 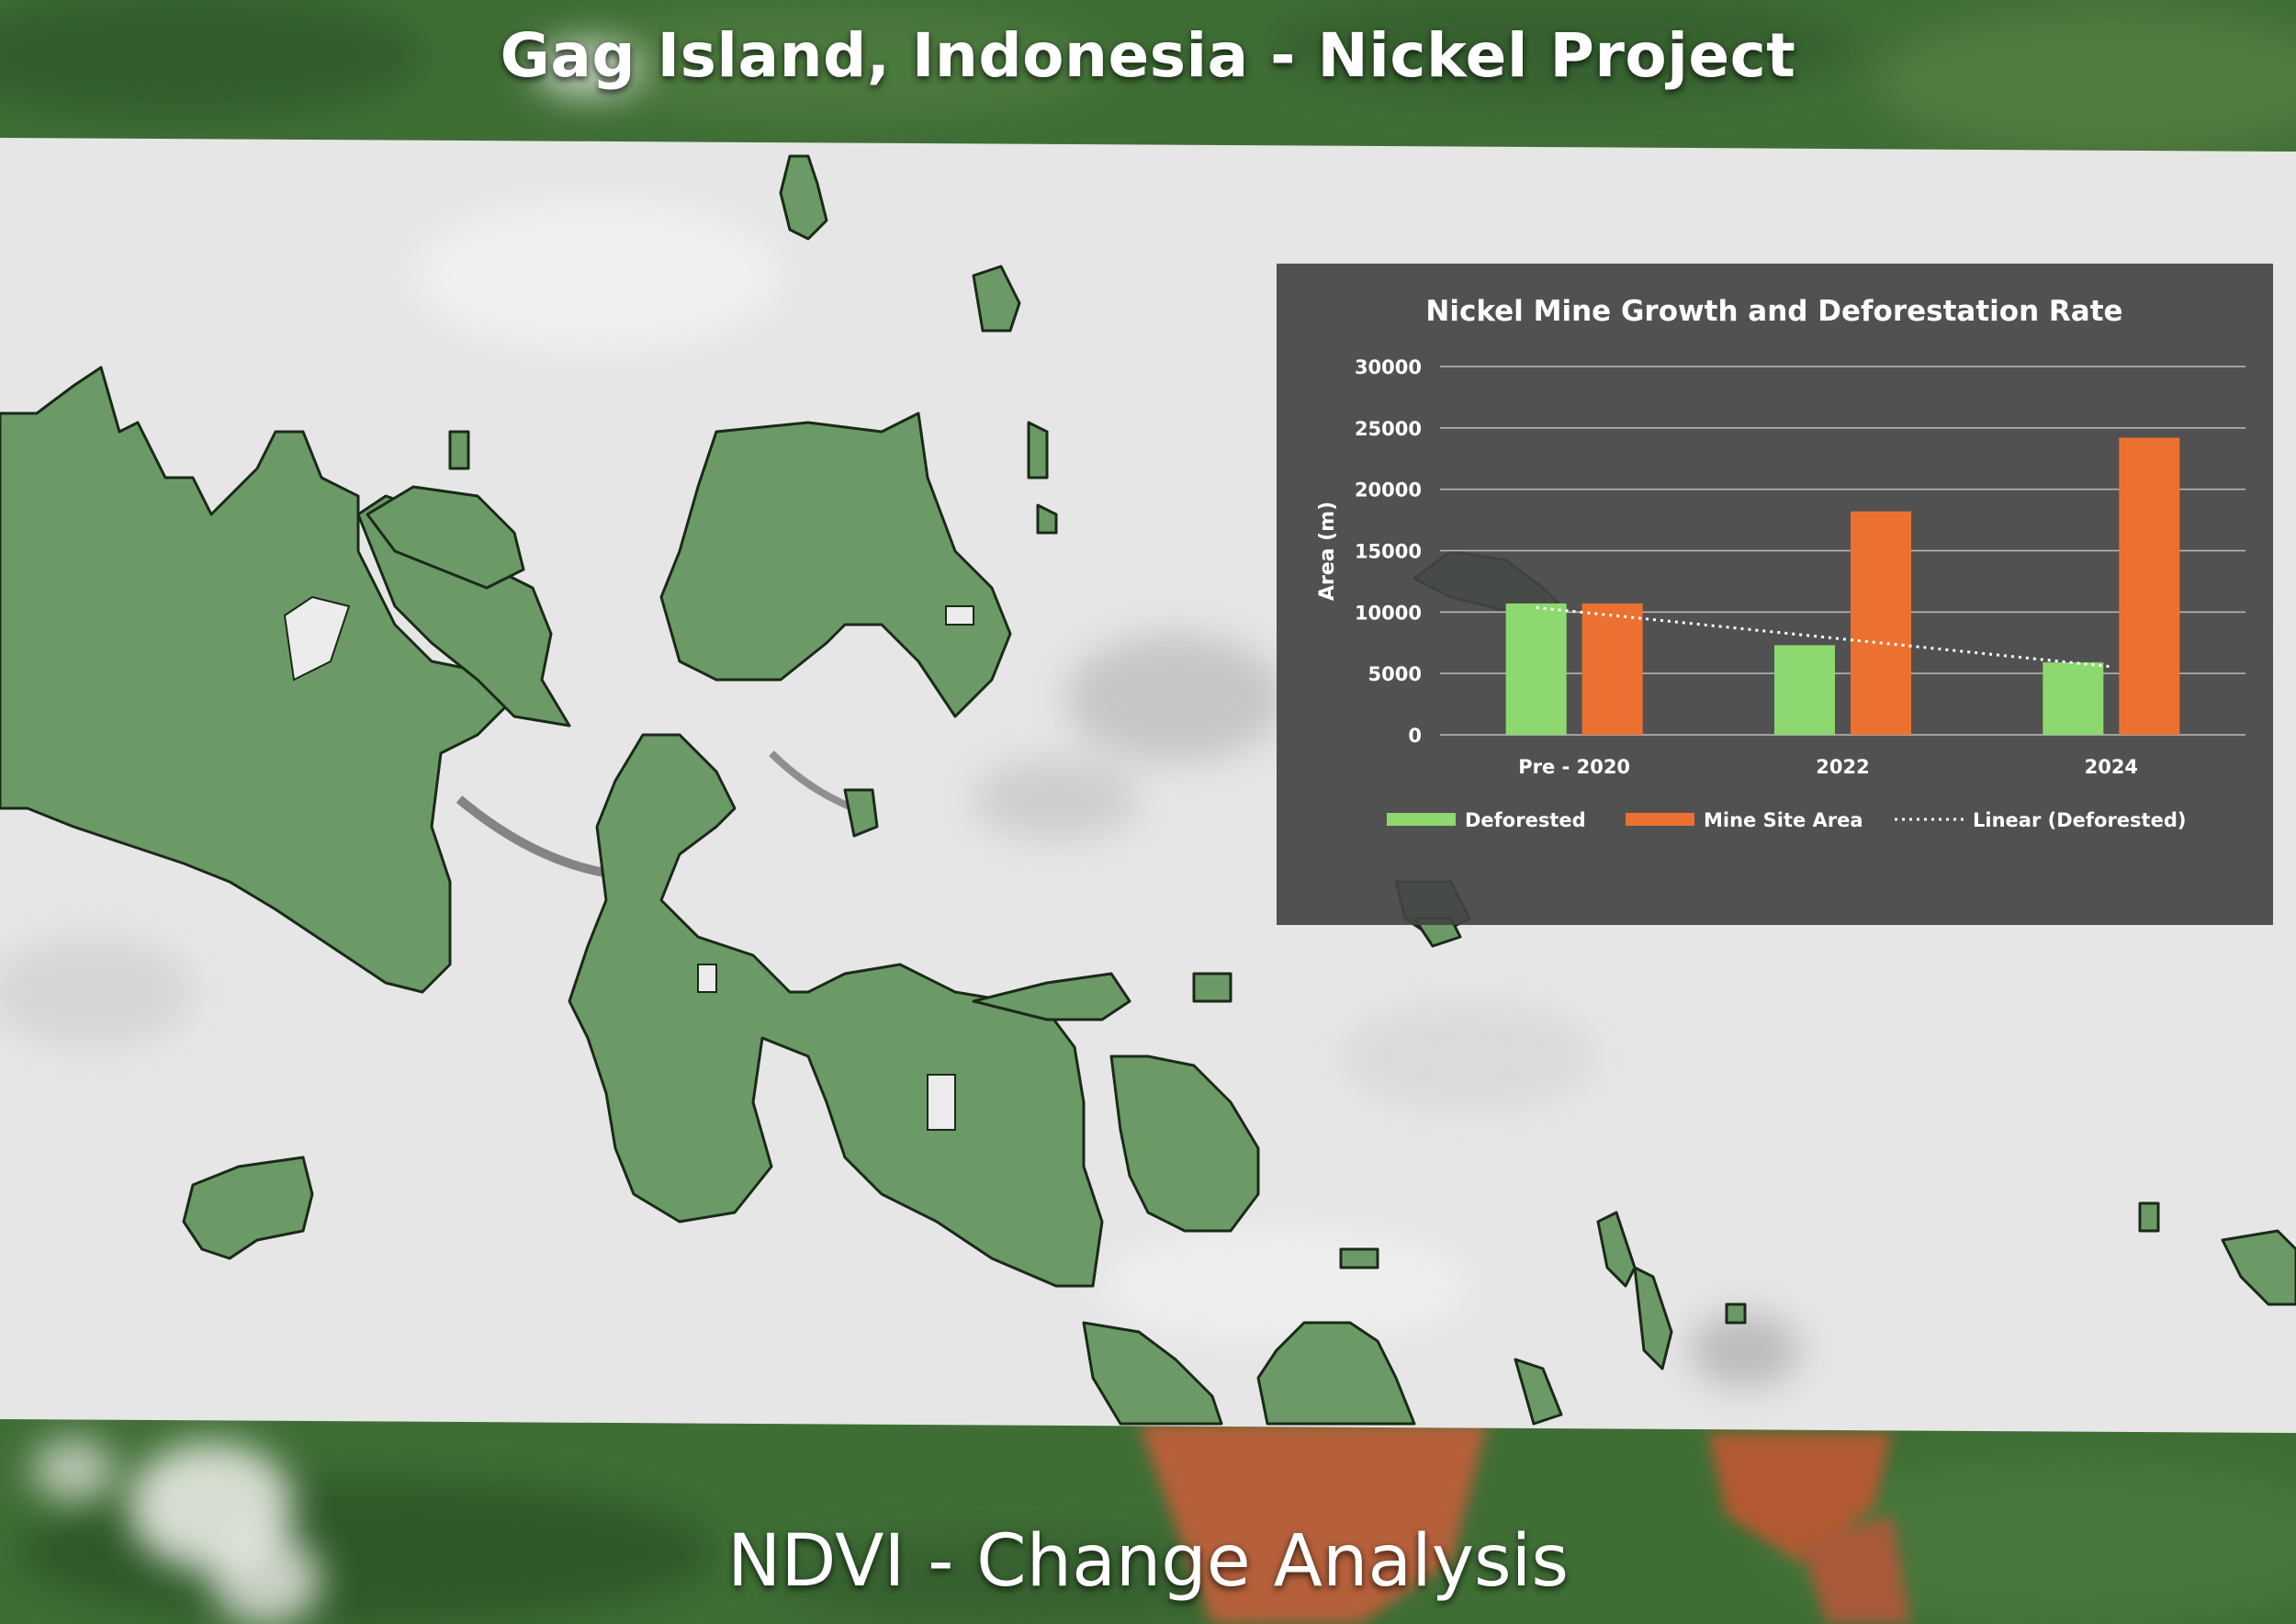 What do you see at coordinates (1388, 613) in the screenshot?
I see `y-tick-label: 10000` at bounding box center [1388, 613].